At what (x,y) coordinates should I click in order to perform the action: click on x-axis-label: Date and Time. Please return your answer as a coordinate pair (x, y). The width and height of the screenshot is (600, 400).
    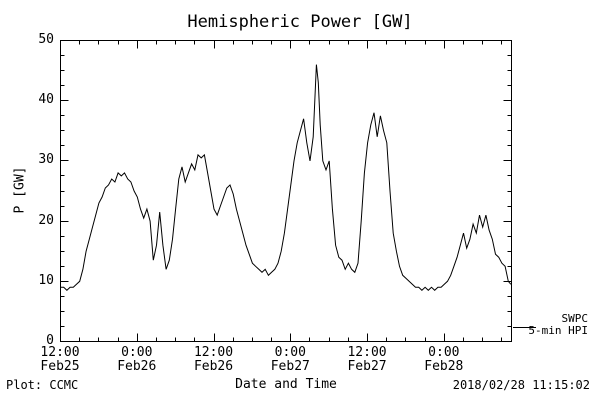
    Looking at the image, I should click on (286, 384).